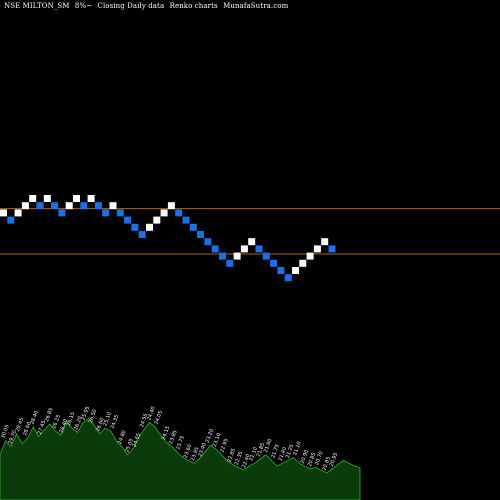 This screenshot has width=500, height=500. What do you see at coordinates (5, 432) in the screenshot?
I see `volume-value-label: 30.05` at bounding box center [5, 432].